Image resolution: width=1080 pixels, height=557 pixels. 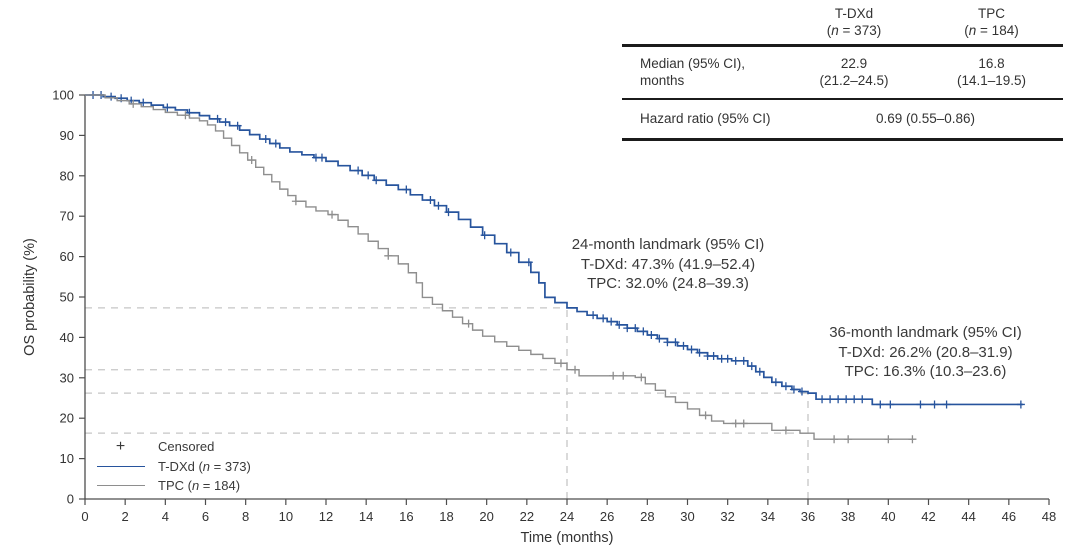 What do you see at coordinates (567, 538) in the screenshot?
I see `x-axis-title: Time (months)` at bounding box center [567, 538].